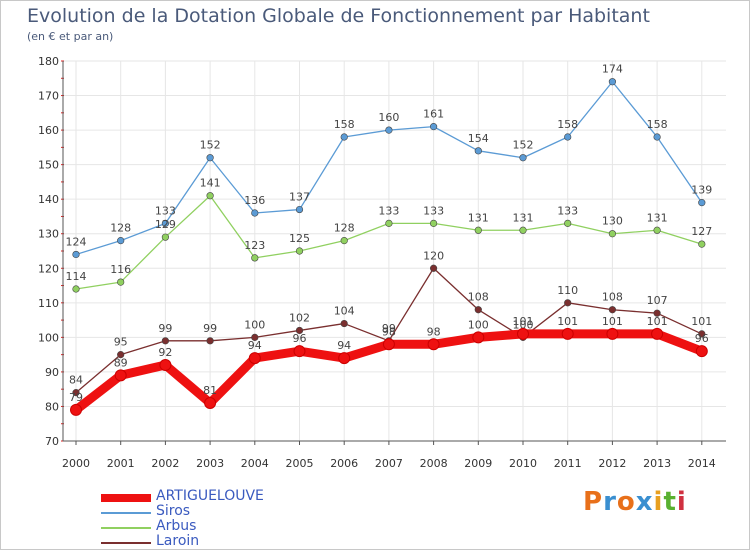 Image resolution: width=750 pixels, height=550 pixels. I want to click on data-label-arbus: 130, so click(612, 221).